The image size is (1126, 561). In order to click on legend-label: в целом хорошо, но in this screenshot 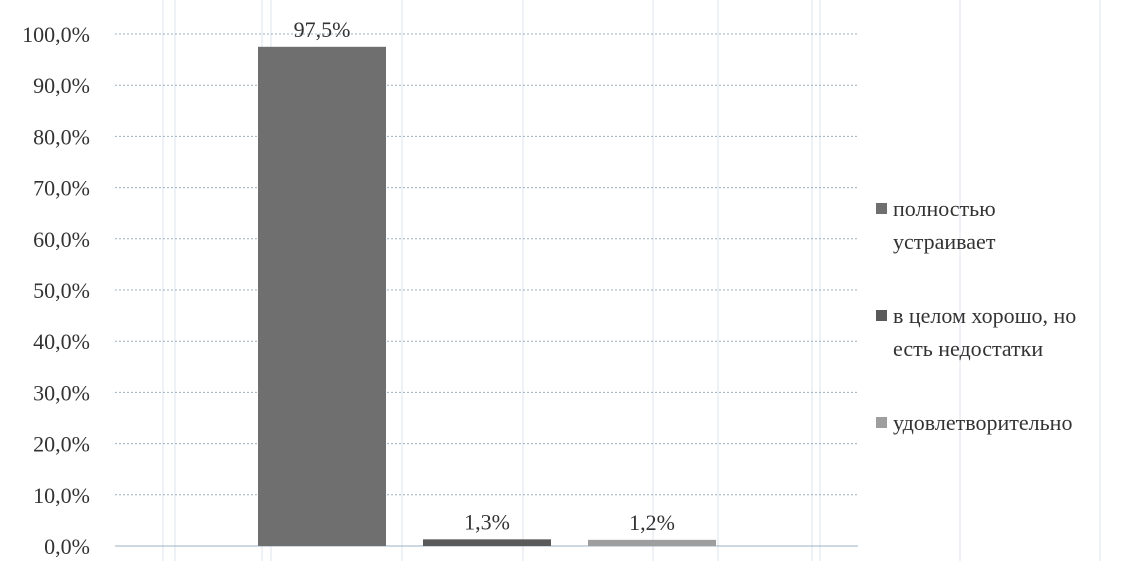, I will do `click(984, 315)`.